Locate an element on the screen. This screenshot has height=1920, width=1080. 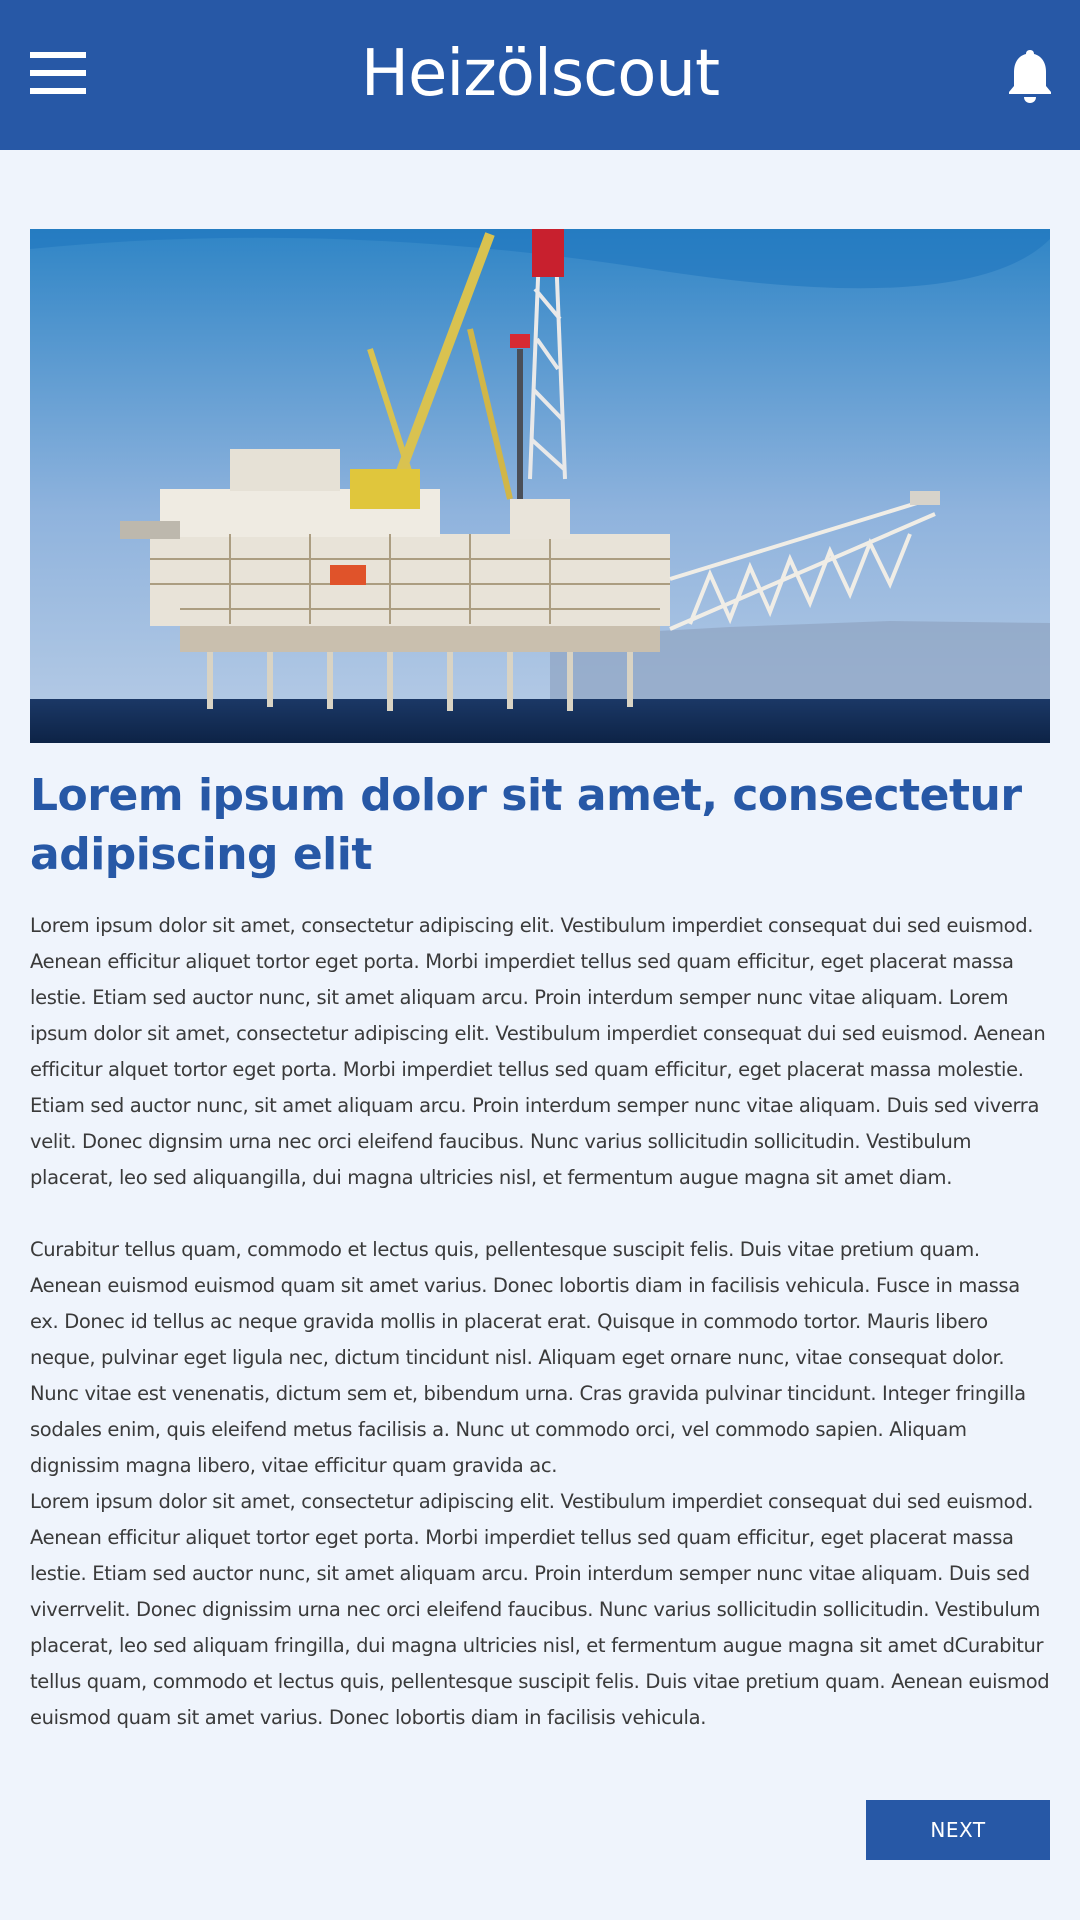
boom is located at coordinates (802, 564).